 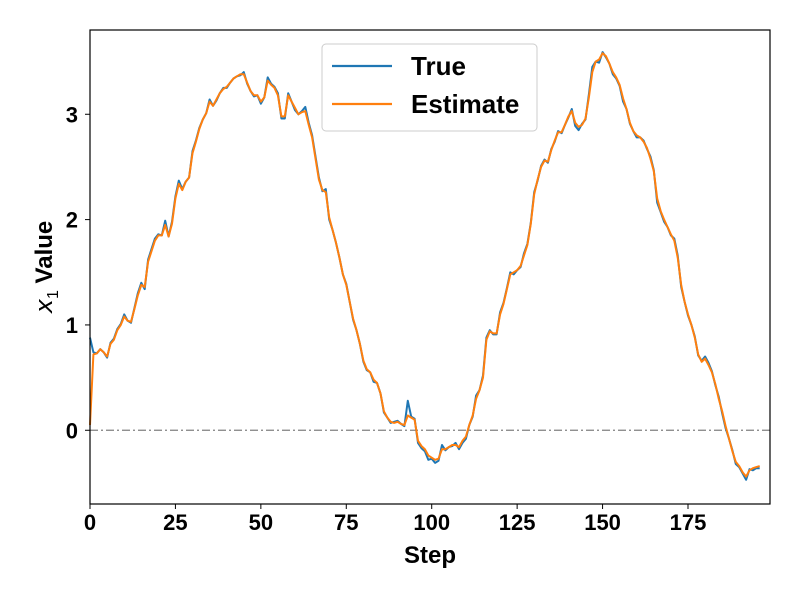 I want to click on x-axis-title: Step, so click(x=430, y=555).